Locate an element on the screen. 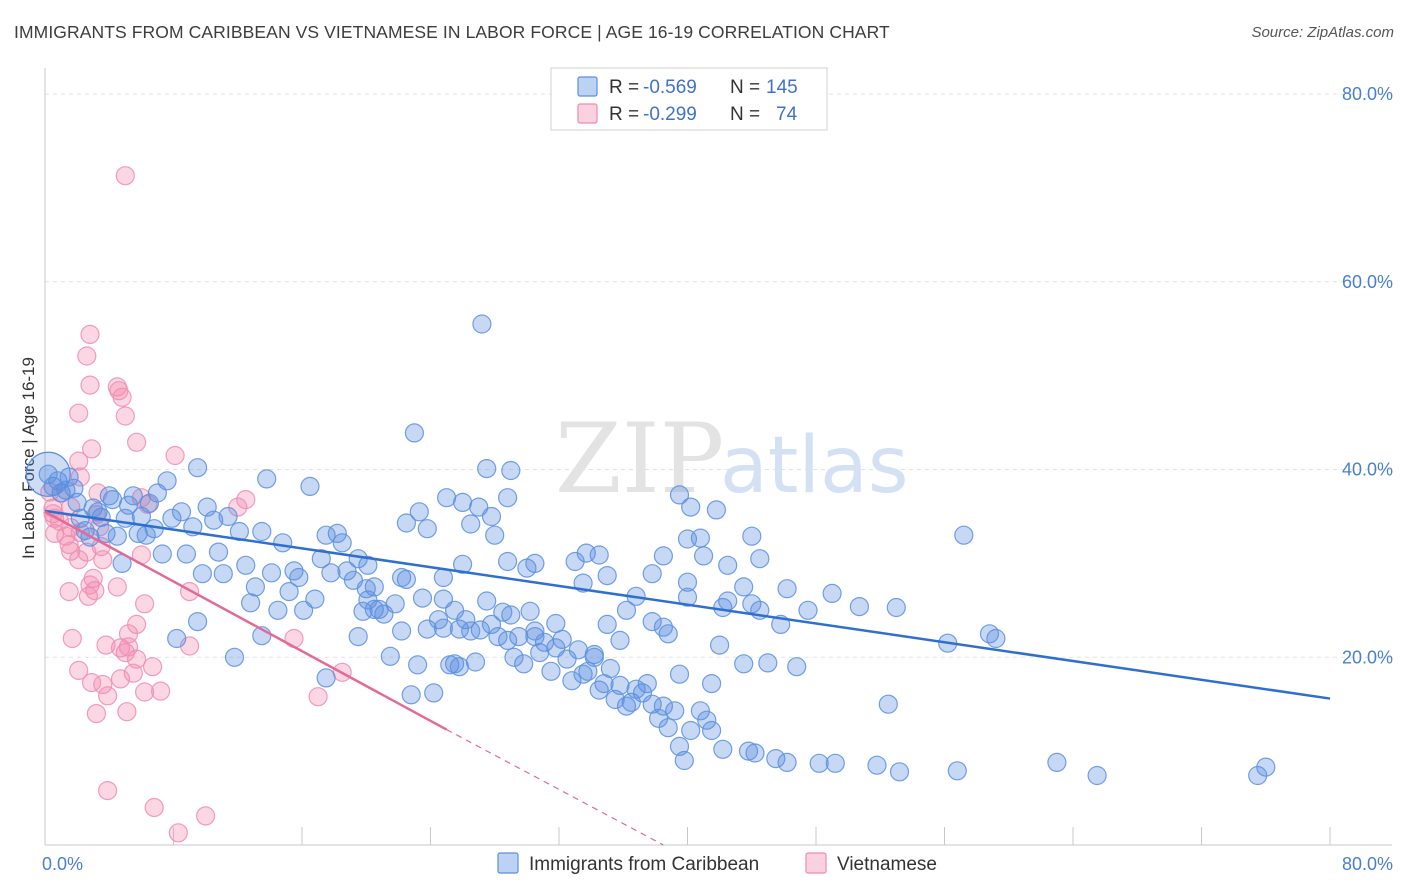 This screenshot has height=892, width=1406. y-tick-label-0: 20.0% is located at coordinates (1367, 657).